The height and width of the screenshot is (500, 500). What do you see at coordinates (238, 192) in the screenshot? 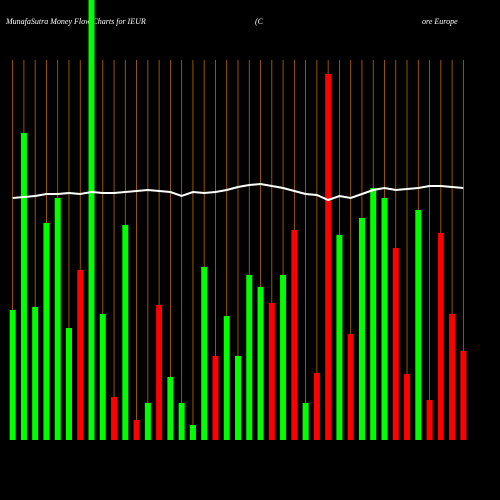
I see `line` at bounding box center [238, 192].